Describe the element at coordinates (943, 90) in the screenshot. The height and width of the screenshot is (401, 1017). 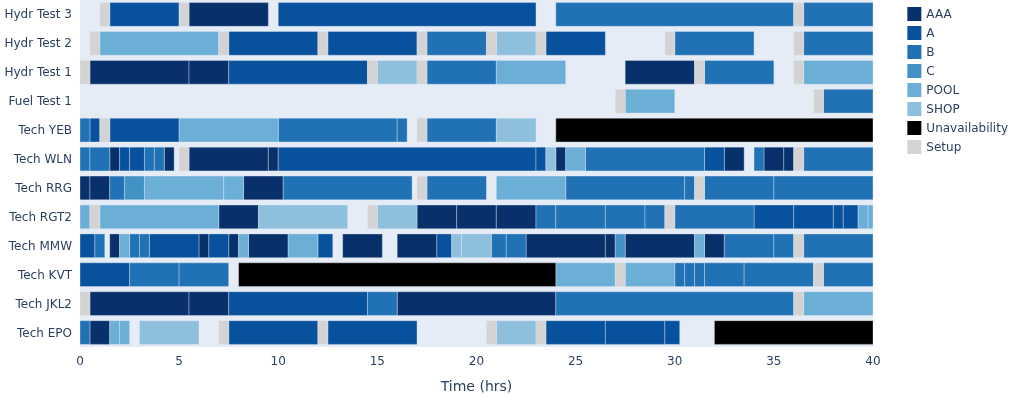
I see `legend-label: POOL` at that location.